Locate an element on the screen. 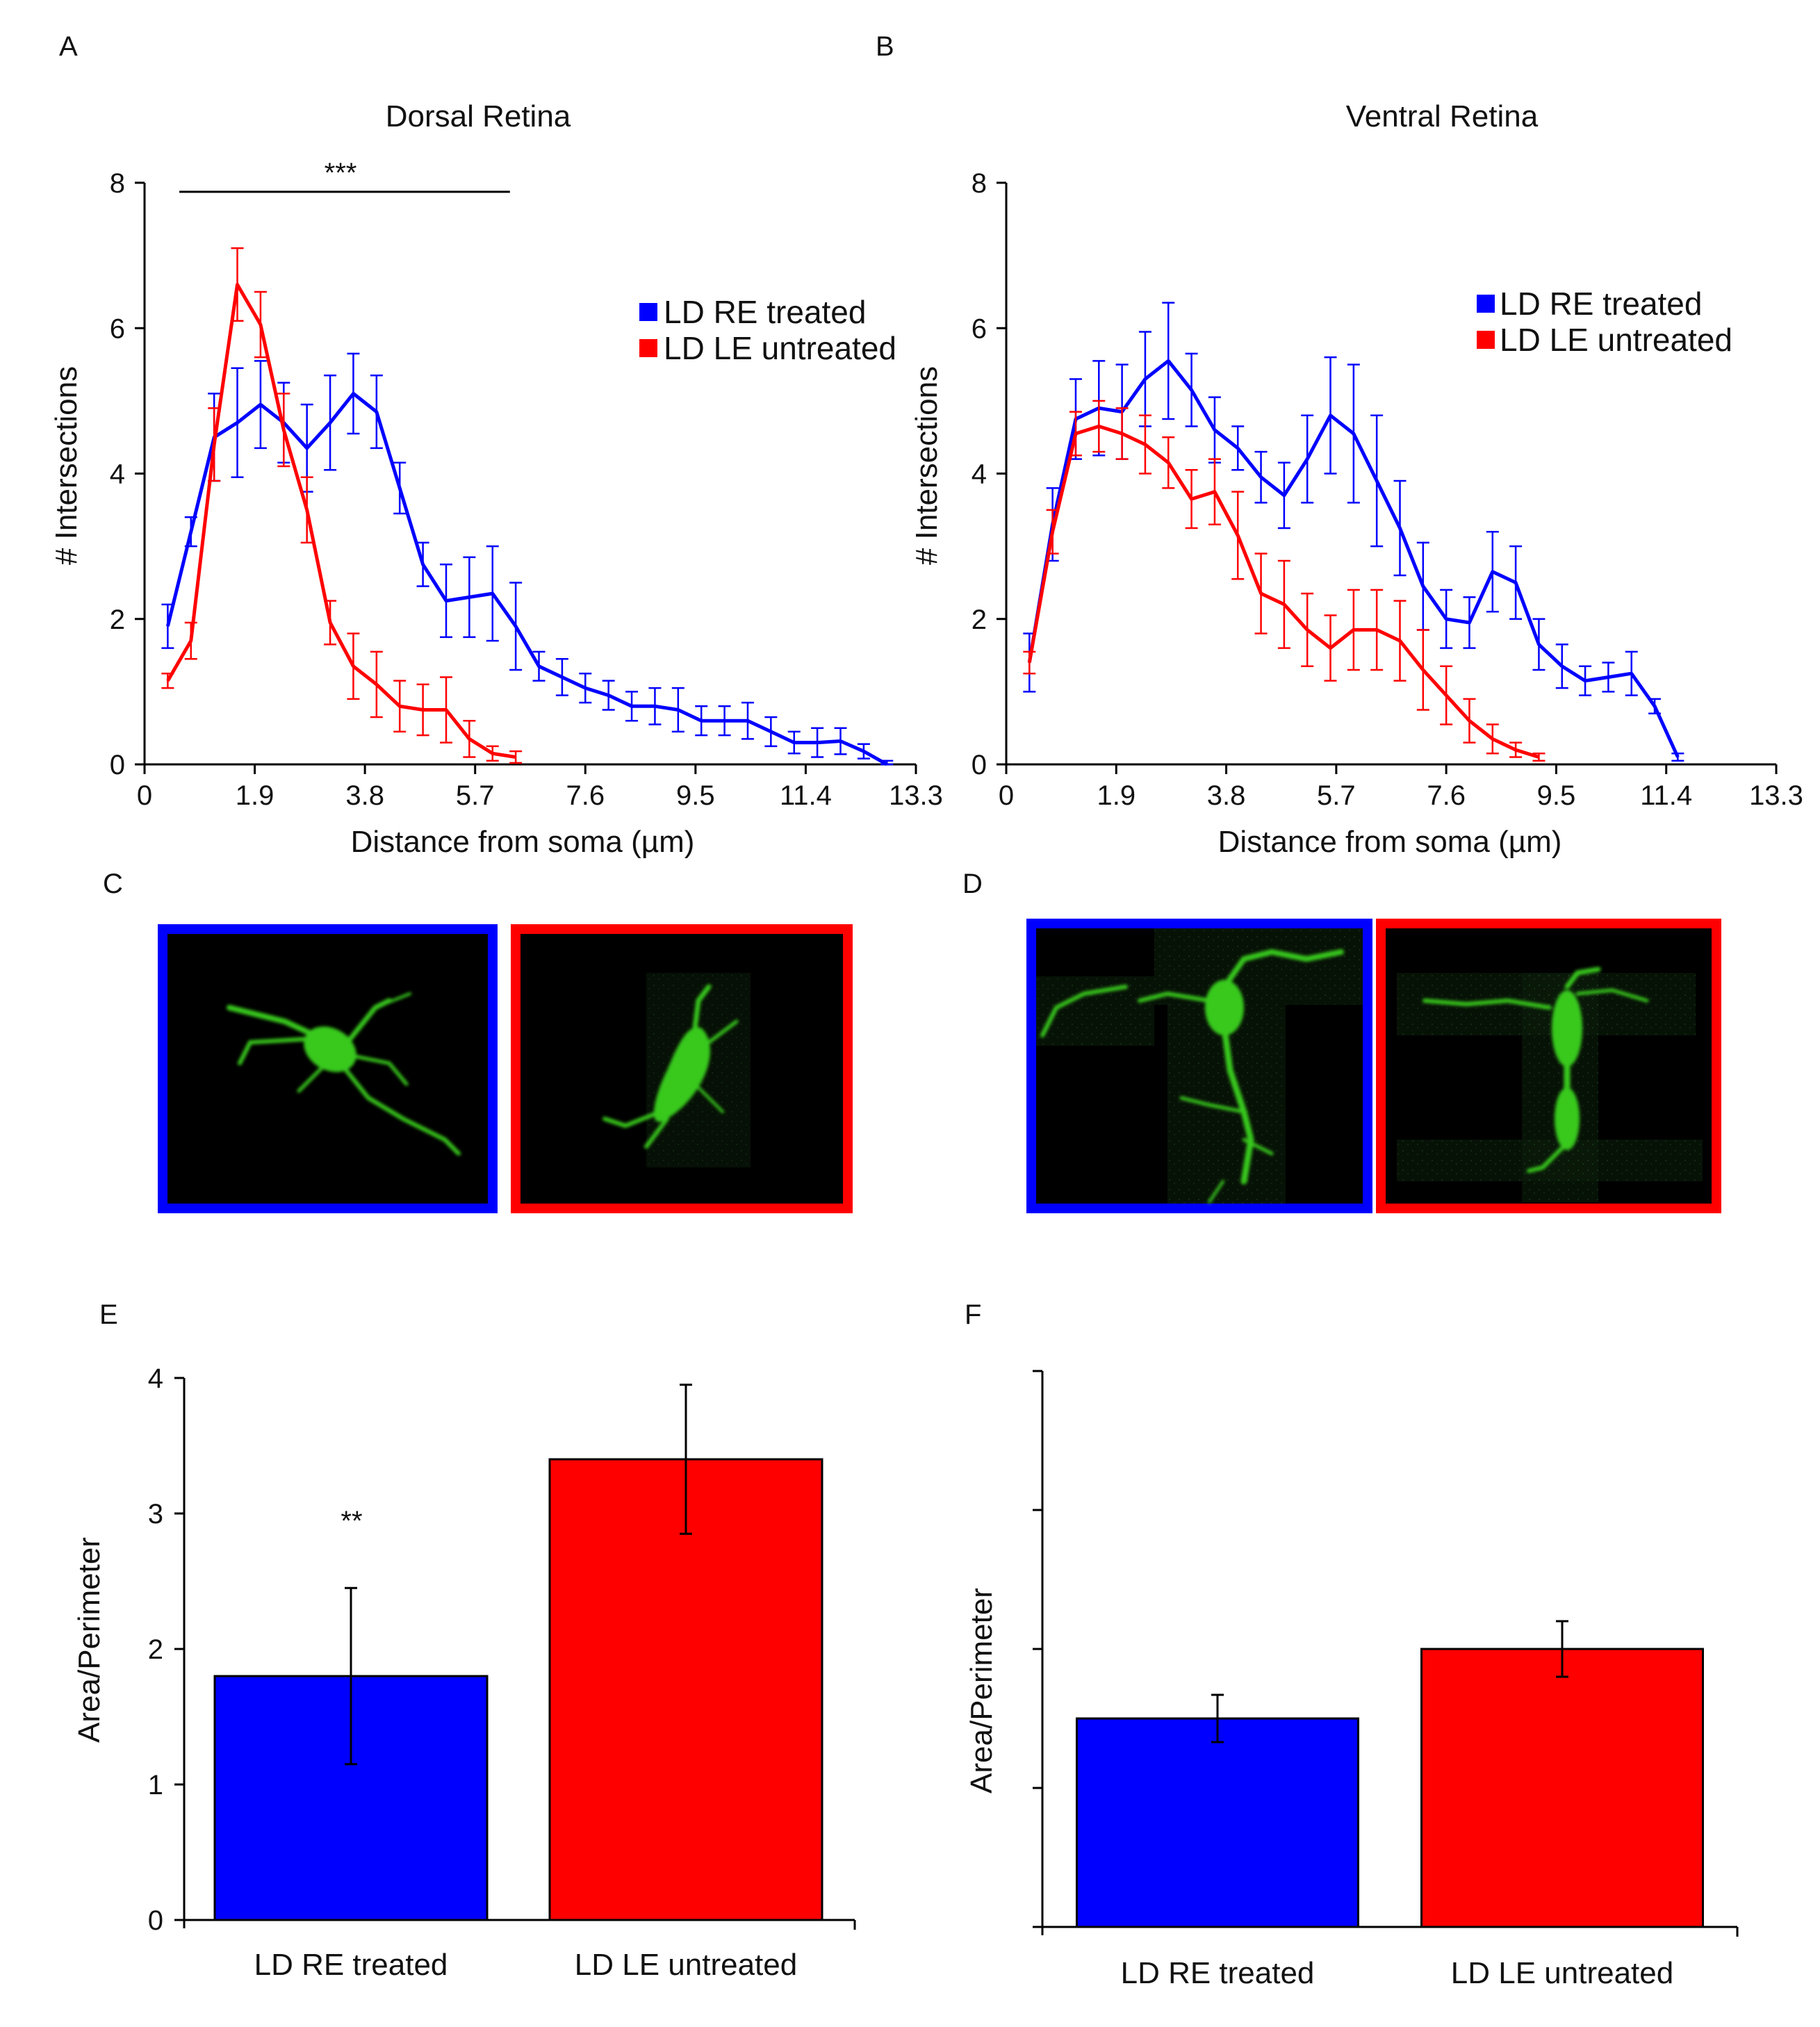  micrograph-d-untreated is located at coordinates (1548, 1066).